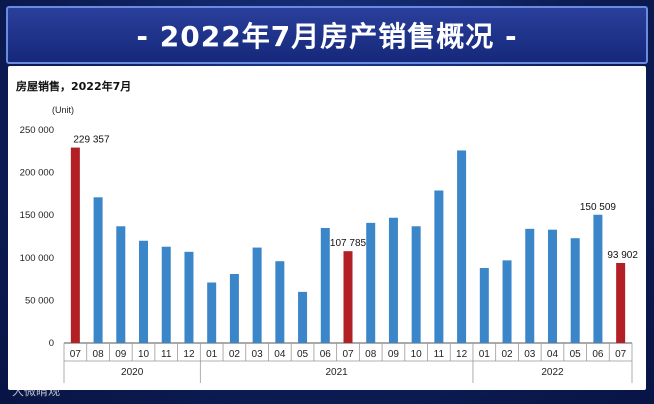 This screenshot has height=404, width=654. I want to click on y-tick-label: 250 000, so click(37, 130).